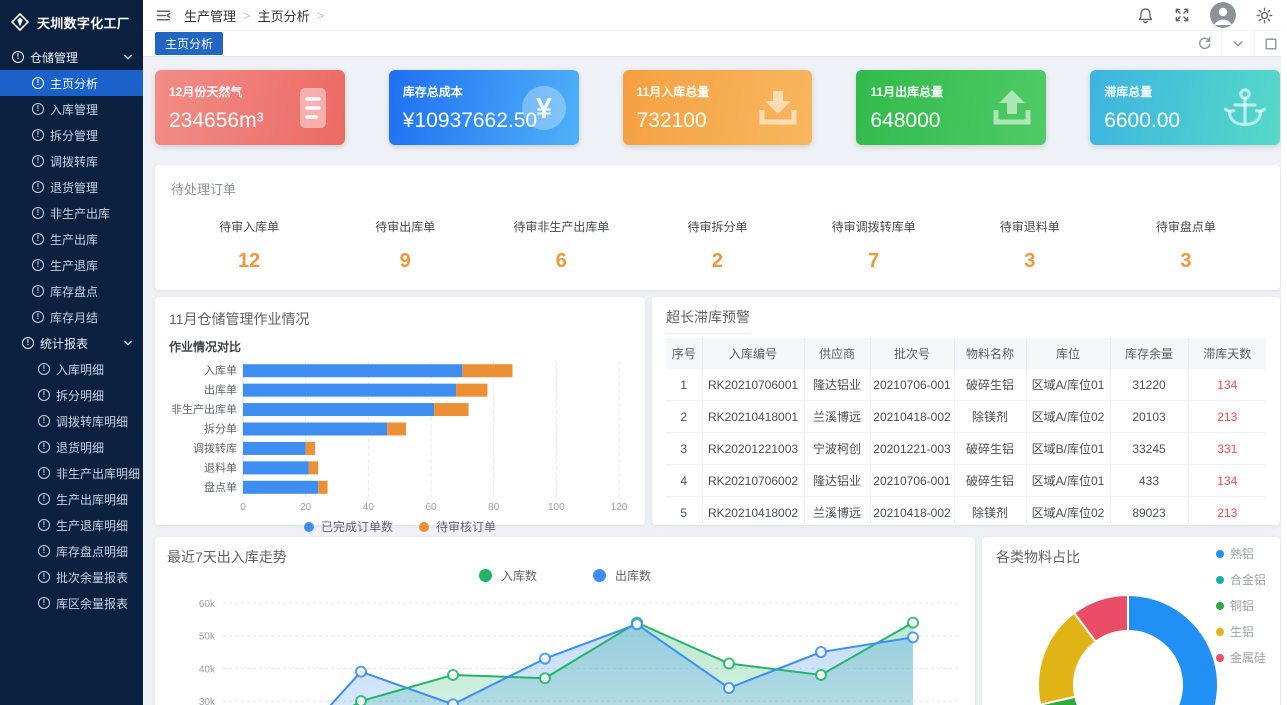  Describe the element at coordinates (1149, 512) in the screenshot. I see `table-cell: 89023` at that location.